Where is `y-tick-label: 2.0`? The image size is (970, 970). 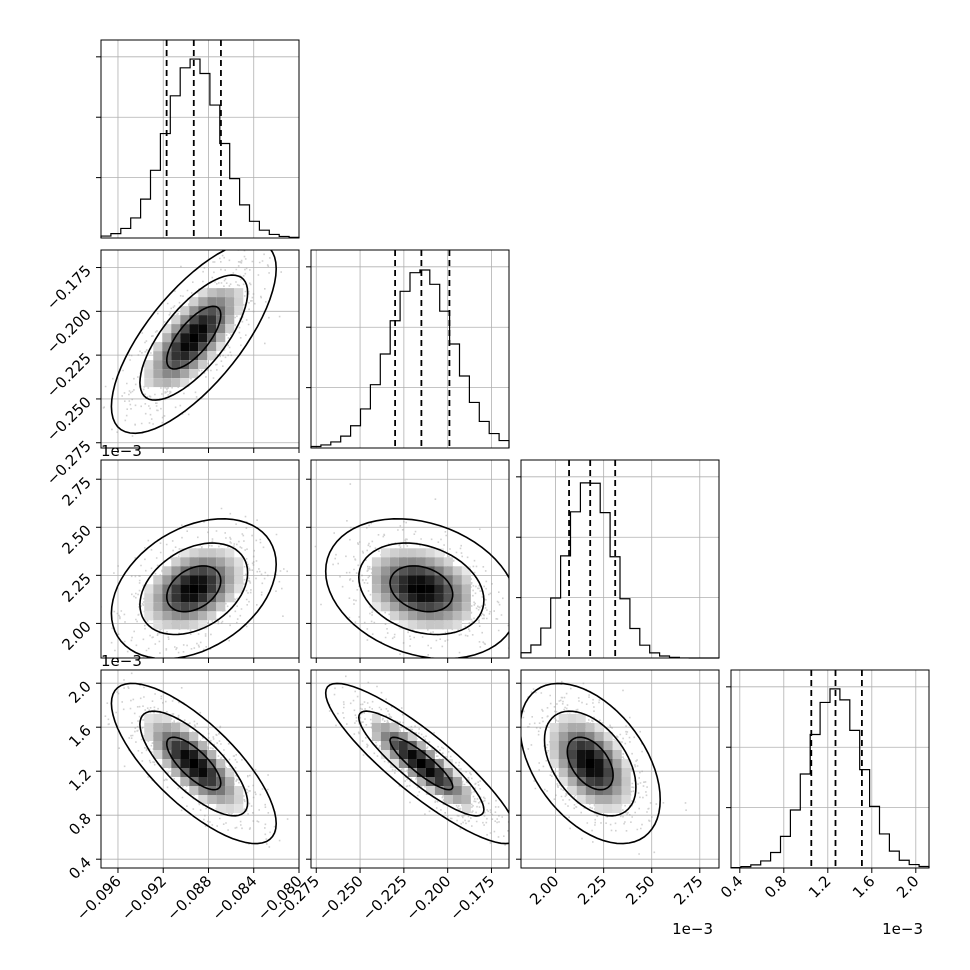 y-tick-label: 2.0 is located at coordinates (80, 692).